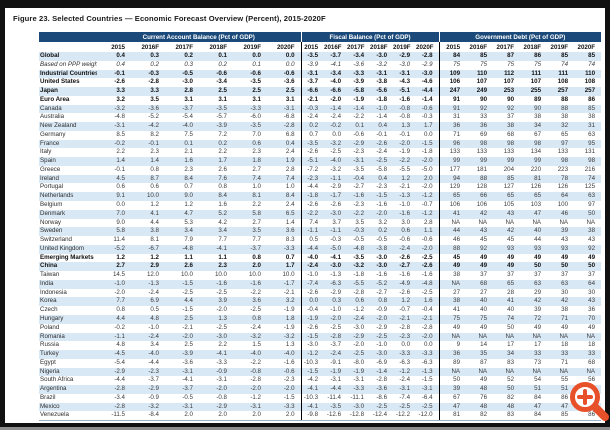 The width and height of the screenshot is (610, 430). I want to click on value-cell-fb: -2.3, so click(382, 187).